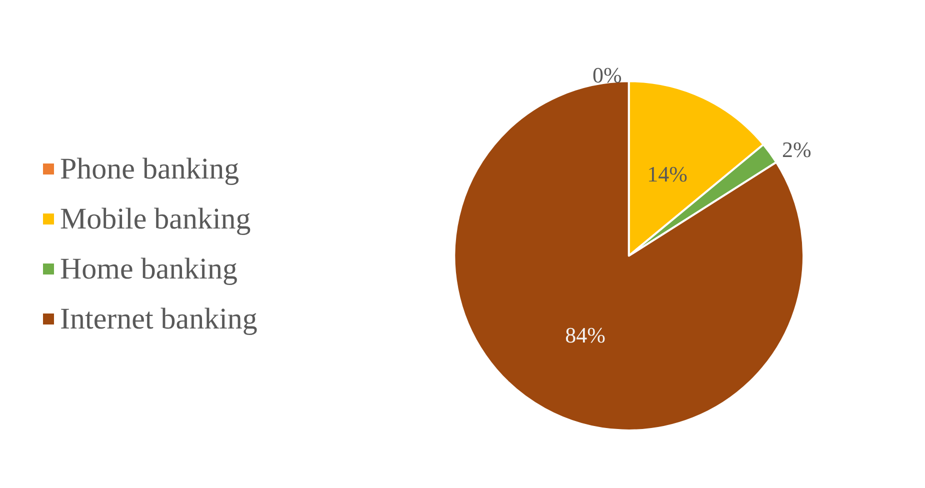  I want to click on data-label: 2%, so click(797, 149).